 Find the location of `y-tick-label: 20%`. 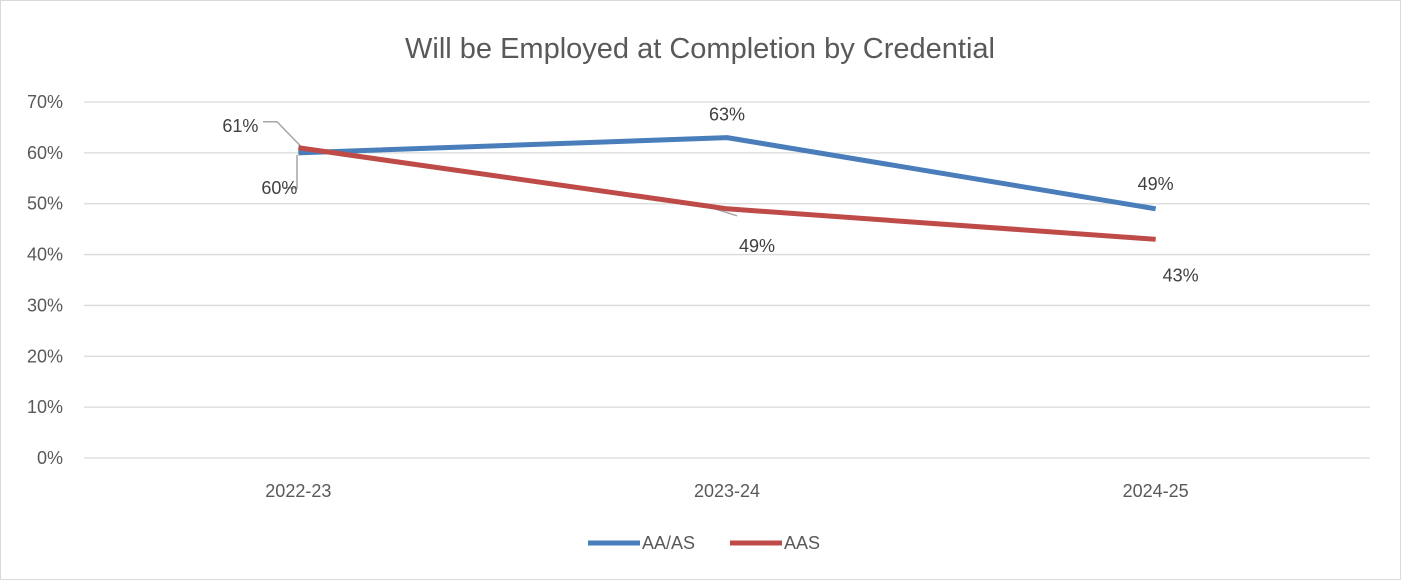

y-tick-label: 20% is located at coordinates (45, 356).